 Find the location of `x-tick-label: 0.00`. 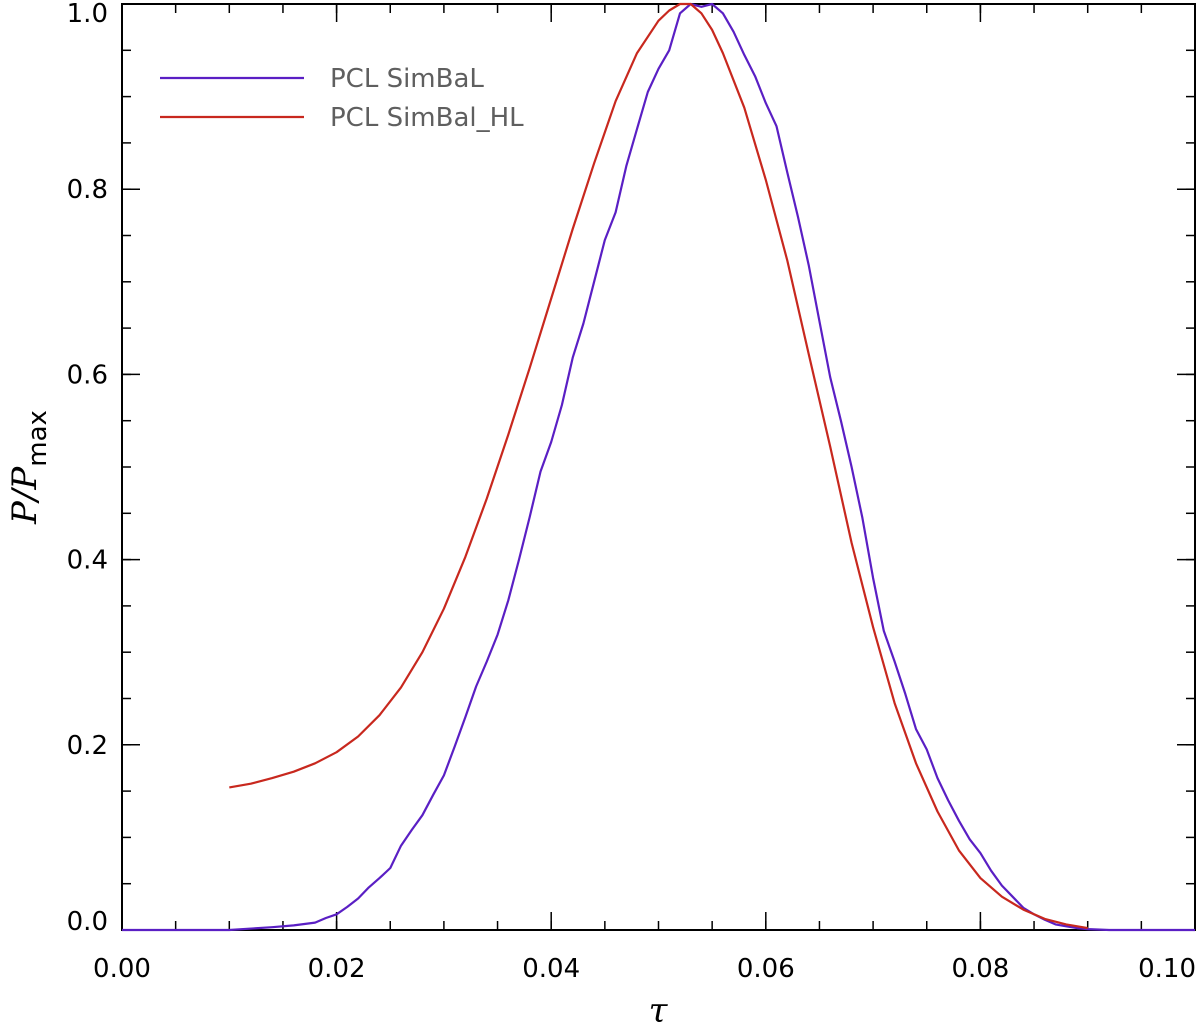

x-tick-label: 0.00 is located at coordinates (122, 969).